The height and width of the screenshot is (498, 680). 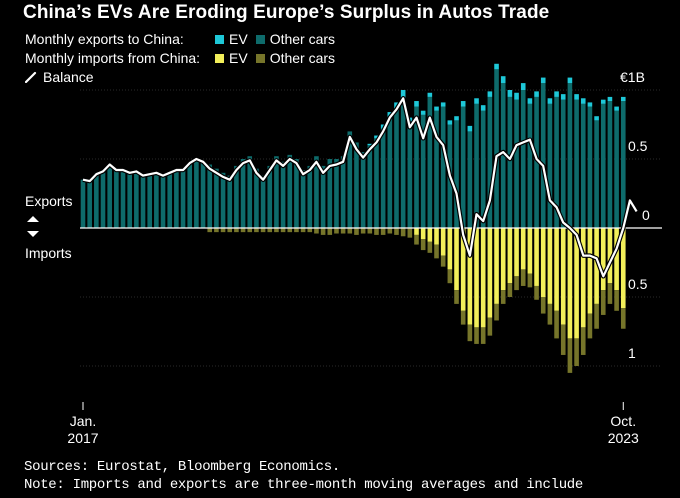 What do you see at coordinates (623, 438) in the screenshot?
I see `x-tick-year: 2023` at bounding box center [623, 438].